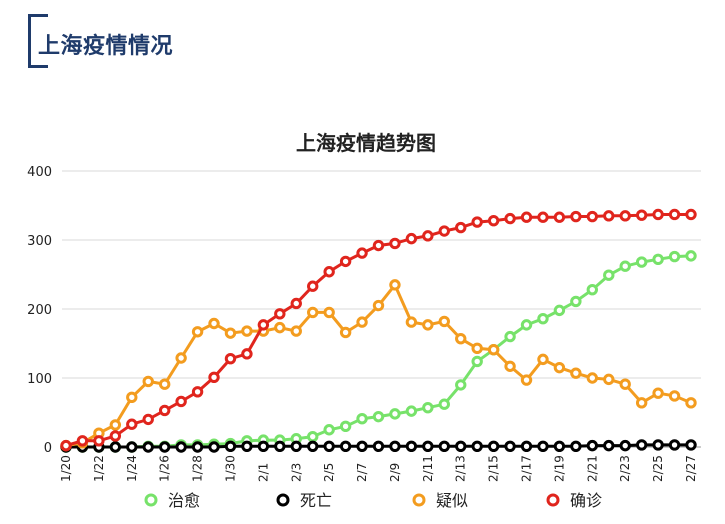 The image size is (725, 524). Describe the element at coordinates (165, 468) in the screenshot. I see `x-tick-label: 1/26` at that location.